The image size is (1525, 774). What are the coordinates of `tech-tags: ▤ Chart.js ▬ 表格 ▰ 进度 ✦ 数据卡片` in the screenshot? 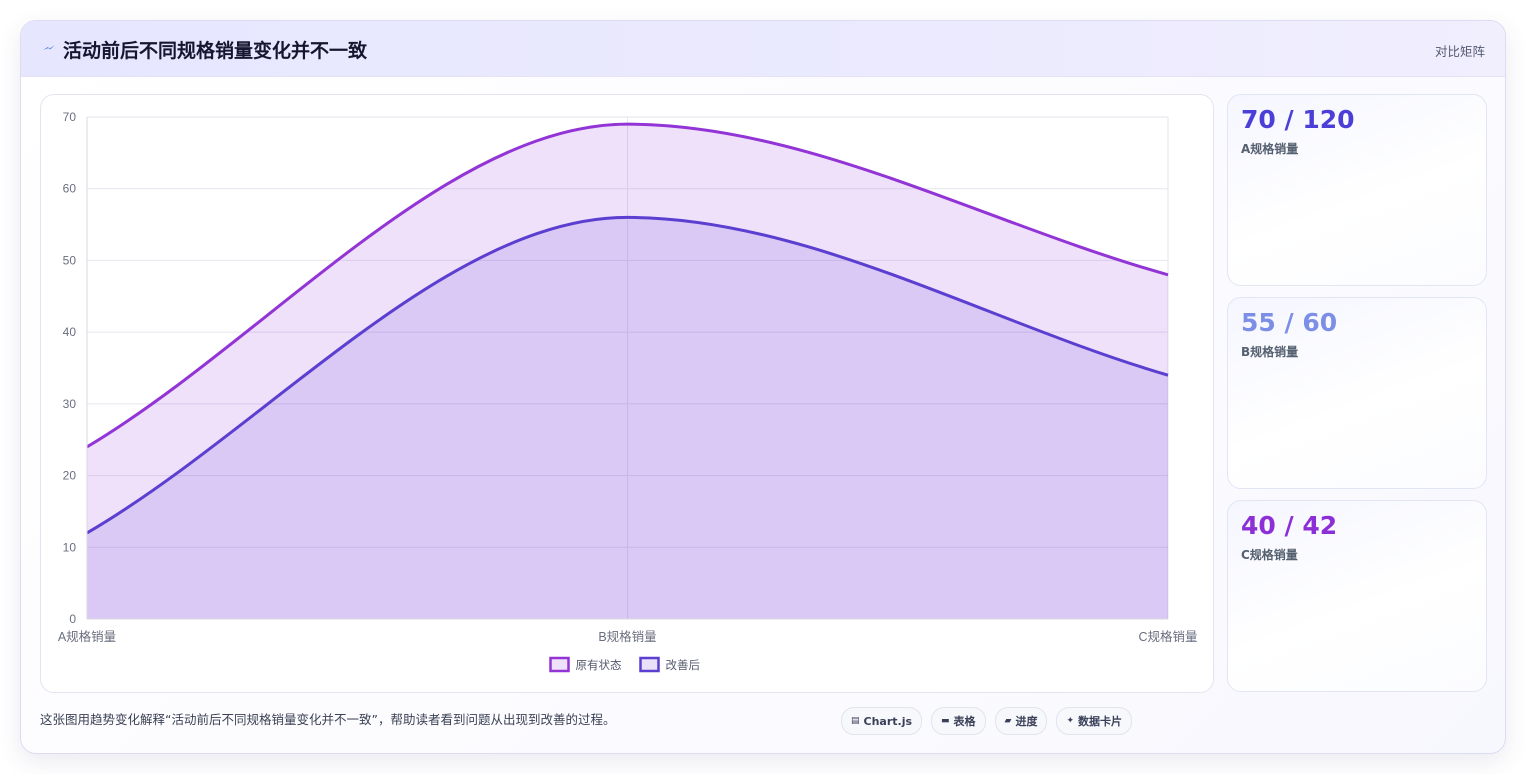 It's located at (987, 721).